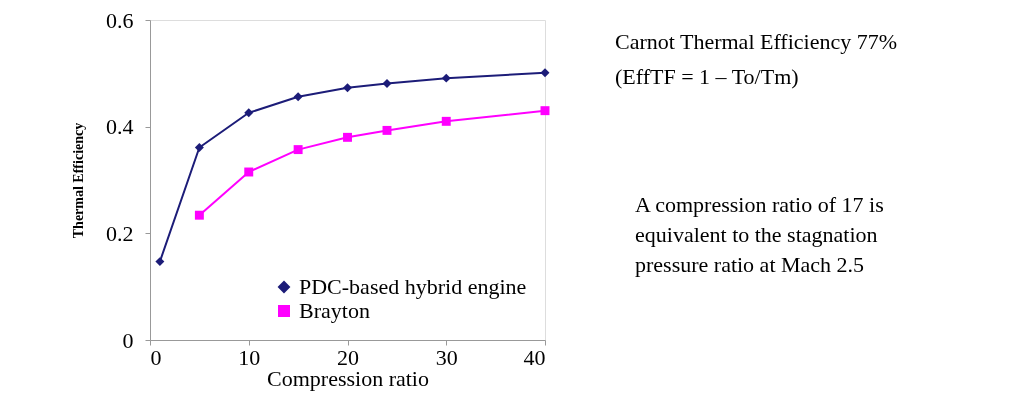 The image size is (1016, 408). Describe the element at coordinates (128, 340) in the screenshot. I see `y-tick-label: 0` at that location.